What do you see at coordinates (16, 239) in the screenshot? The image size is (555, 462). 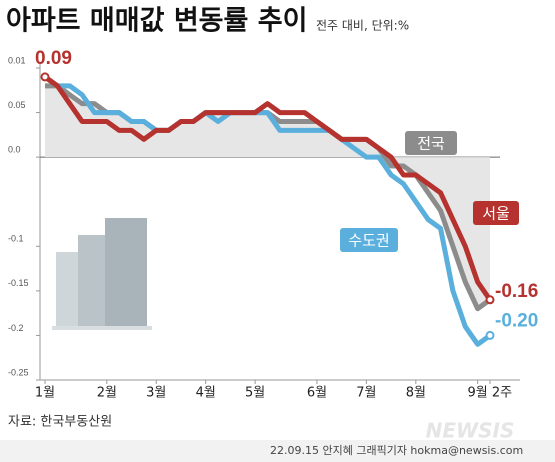 I see `y-tick-label: -0.1` at bounding box center [16, 239].